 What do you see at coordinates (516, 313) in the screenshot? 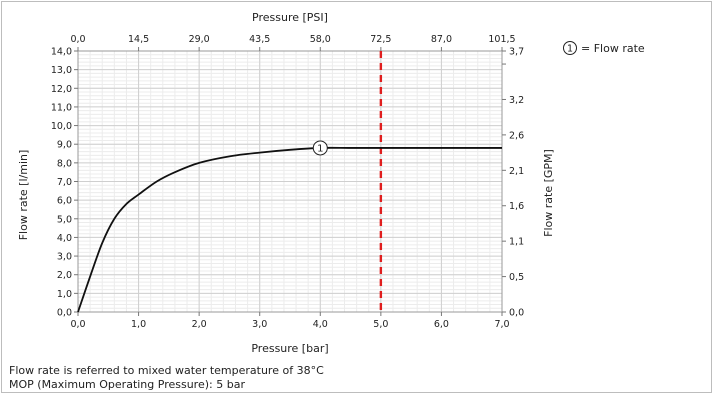
I see `y-right-tick-label: 0,0` at bounding box center [516, 313].